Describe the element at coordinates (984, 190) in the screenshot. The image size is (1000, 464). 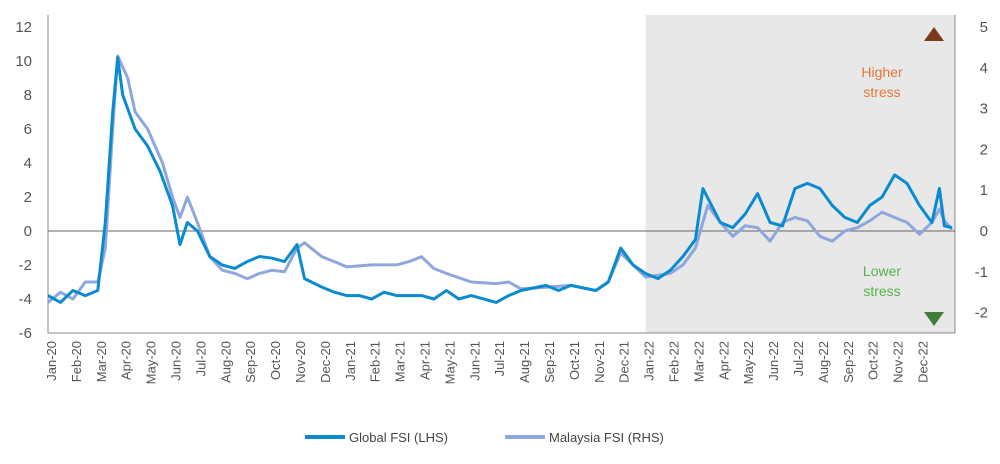
I see `right-tick-label: 1` at that location.